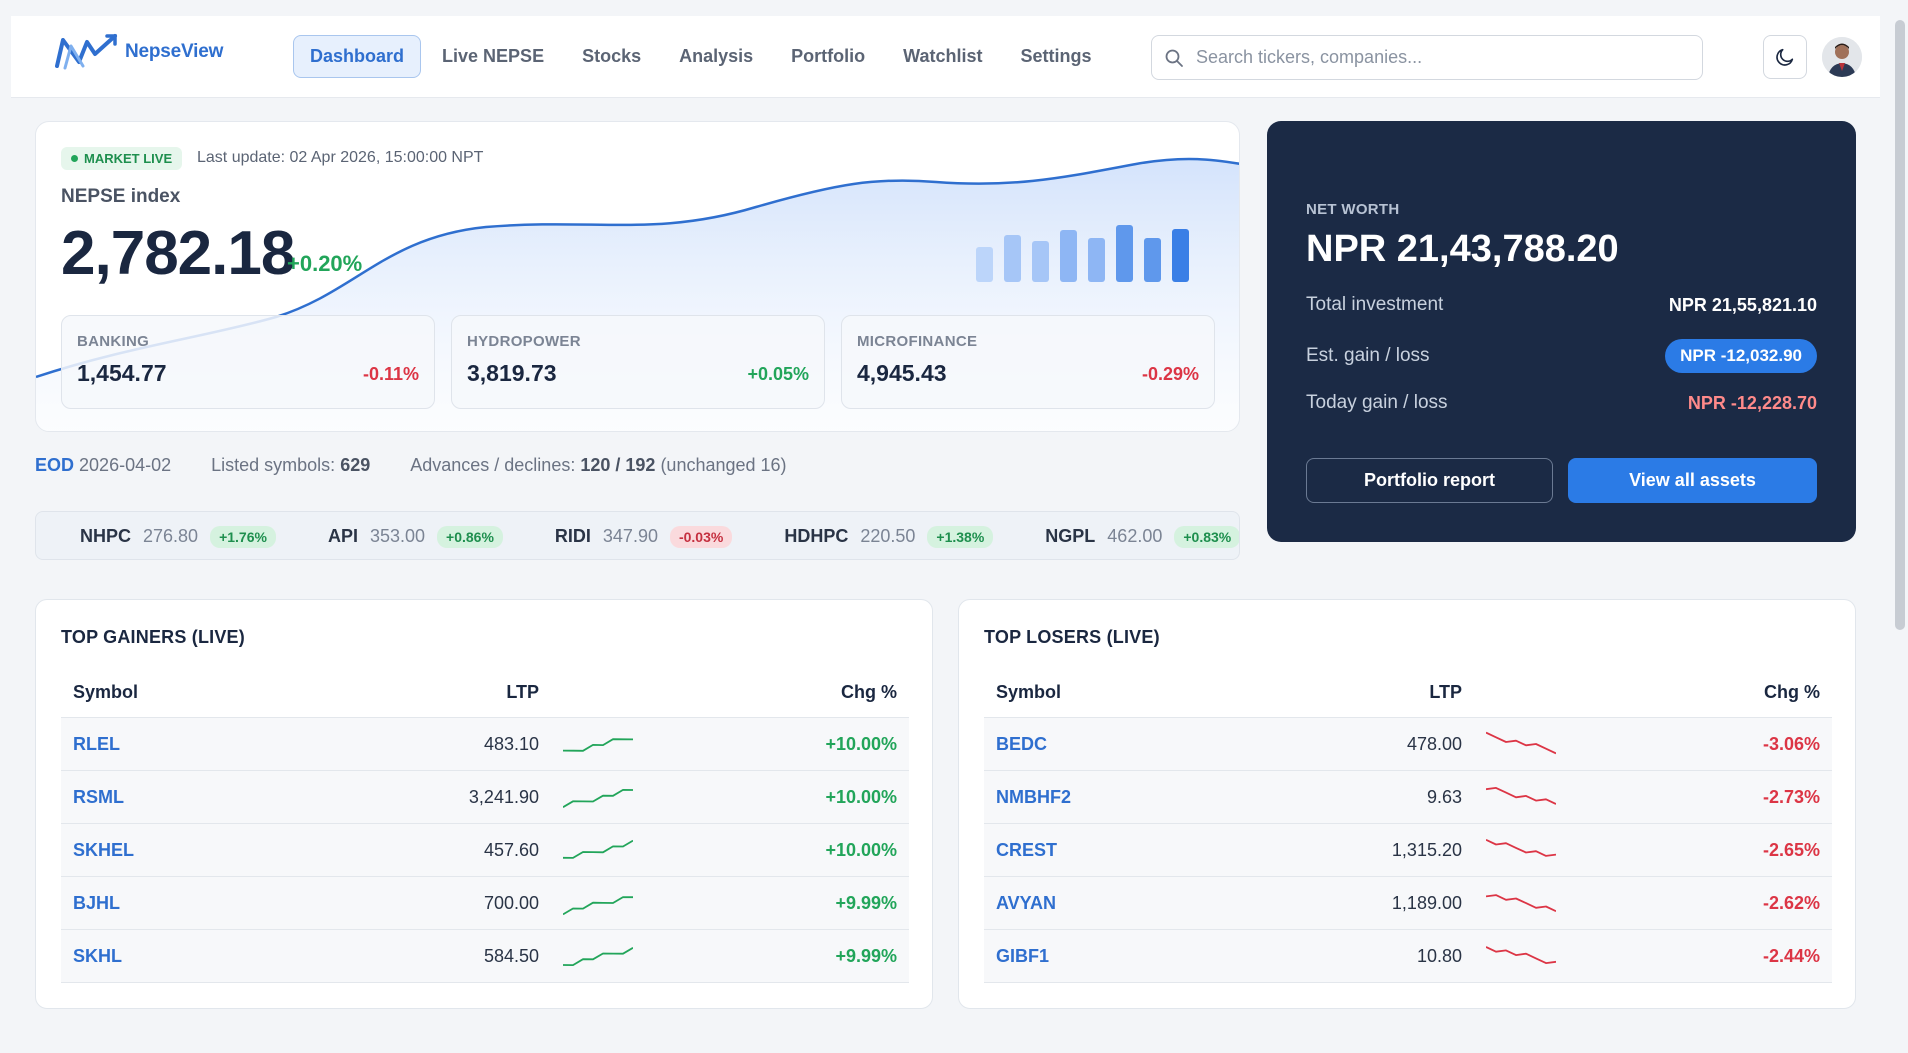  I want to click on ticker-item: RIDI 347.90 -0.03%, so click(643, 536).